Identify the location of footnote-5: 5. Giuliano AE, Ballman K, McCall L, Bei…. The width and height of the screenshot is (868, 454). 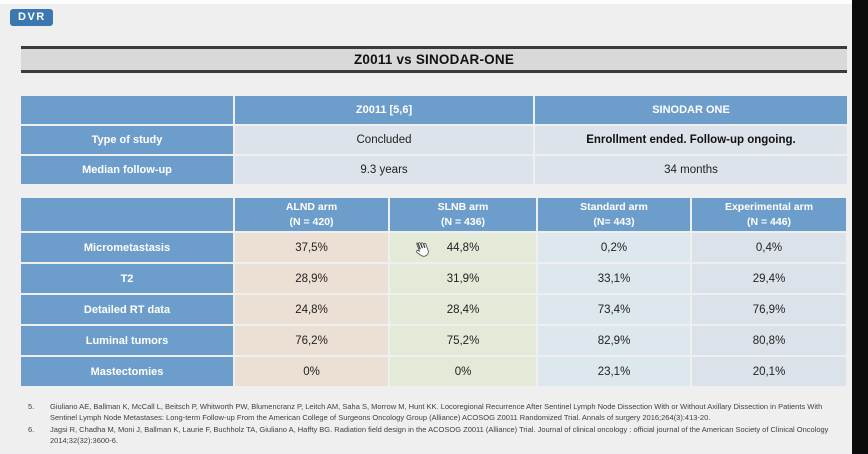
(437, 412).